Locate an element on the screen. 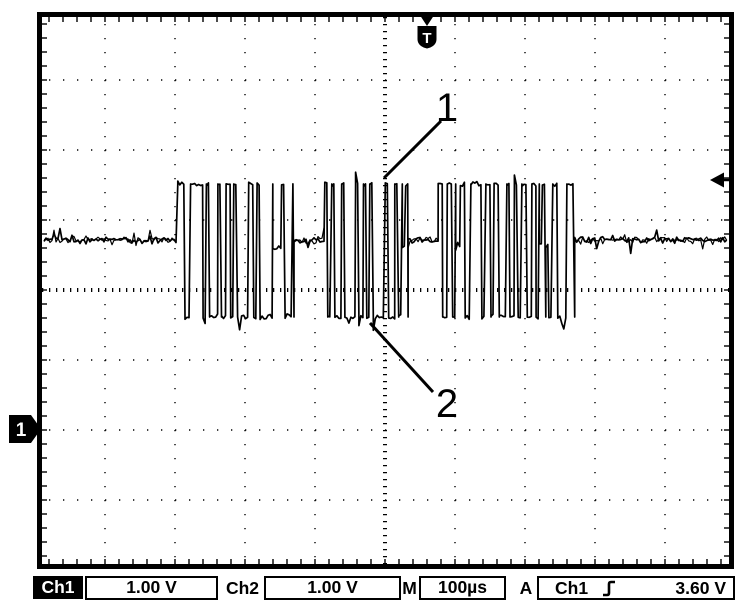  ch1-trace-fuzz is located at coordinates (385, 238).